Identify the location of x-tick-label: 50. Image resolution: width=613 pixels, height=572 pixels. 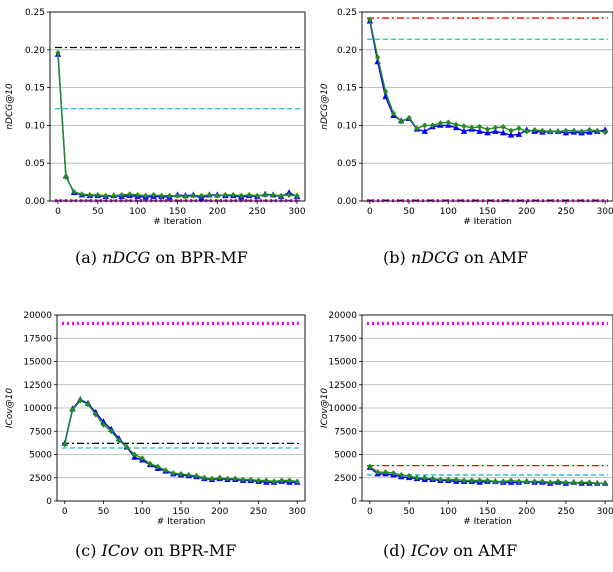
(409, 212).